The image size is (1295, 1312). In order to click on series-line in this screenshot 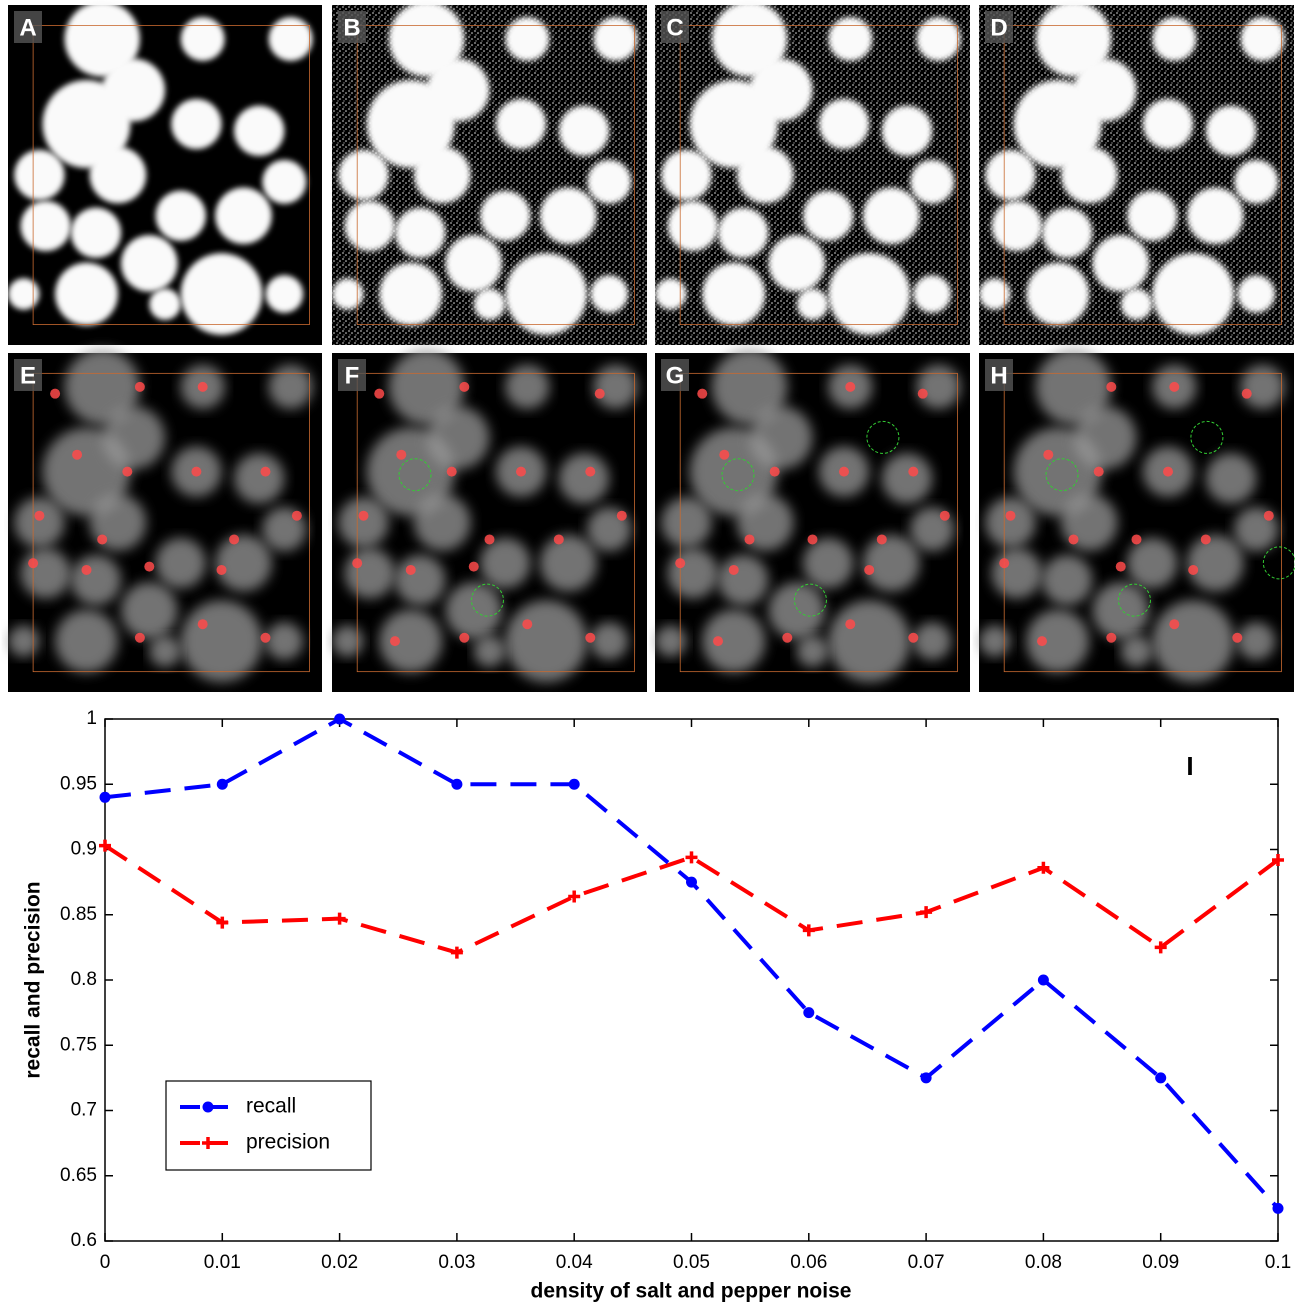, I will do `click(691, 899)`.